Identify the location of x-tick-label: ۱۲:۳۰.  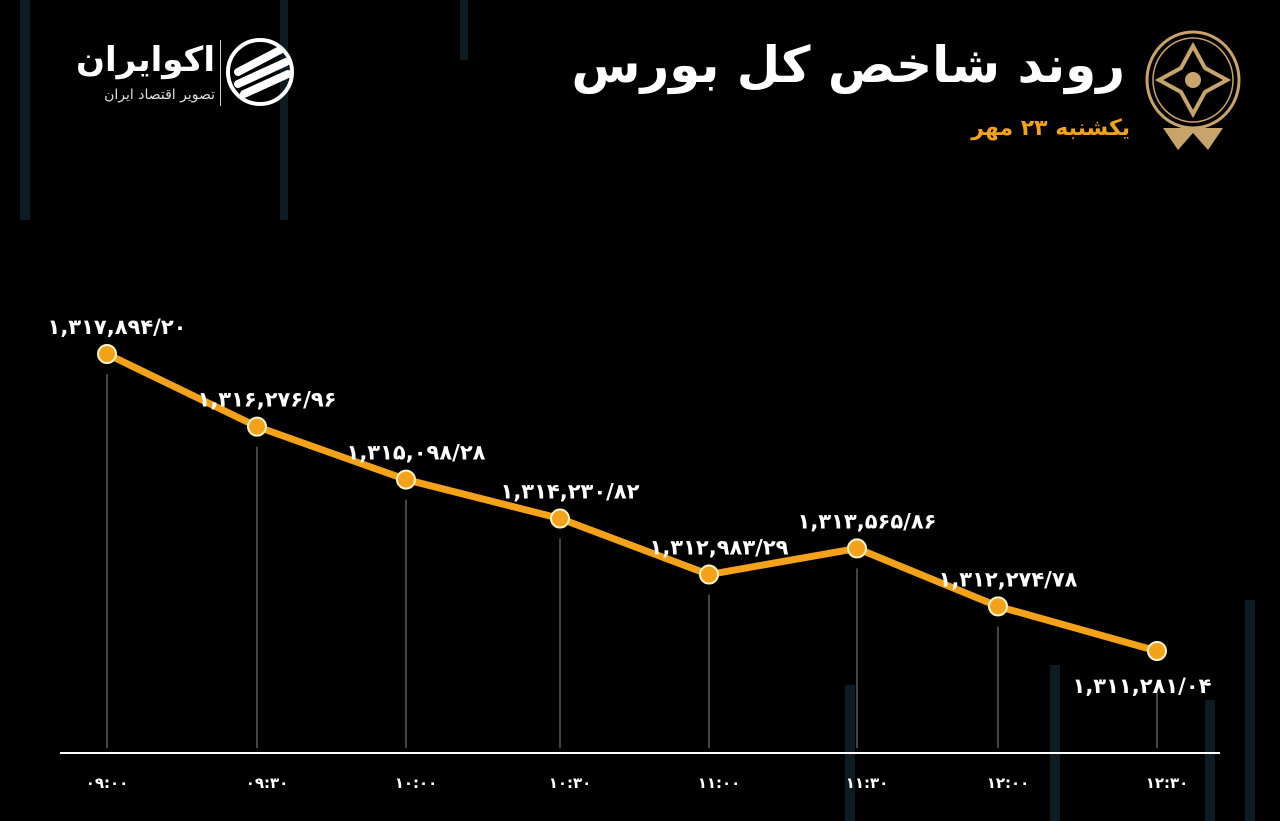
(1167, 783).